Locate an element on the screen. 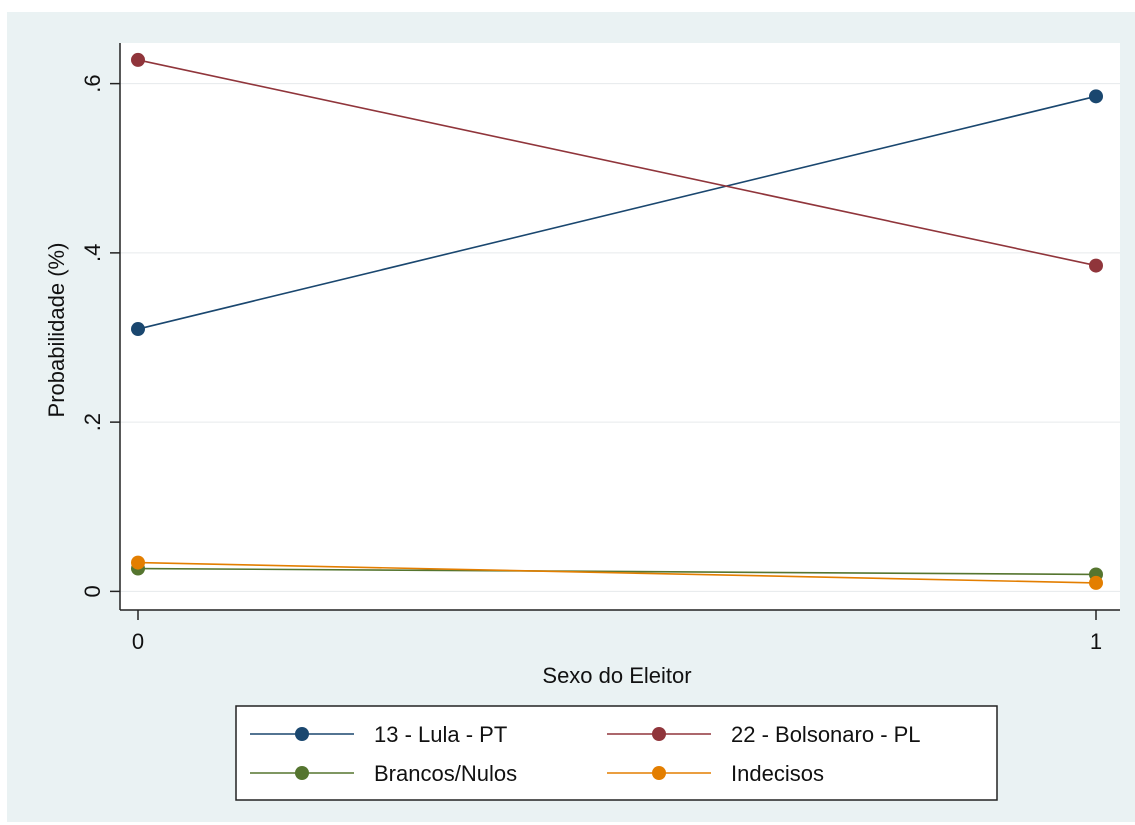  series-line is located at coordinates (617, 571).